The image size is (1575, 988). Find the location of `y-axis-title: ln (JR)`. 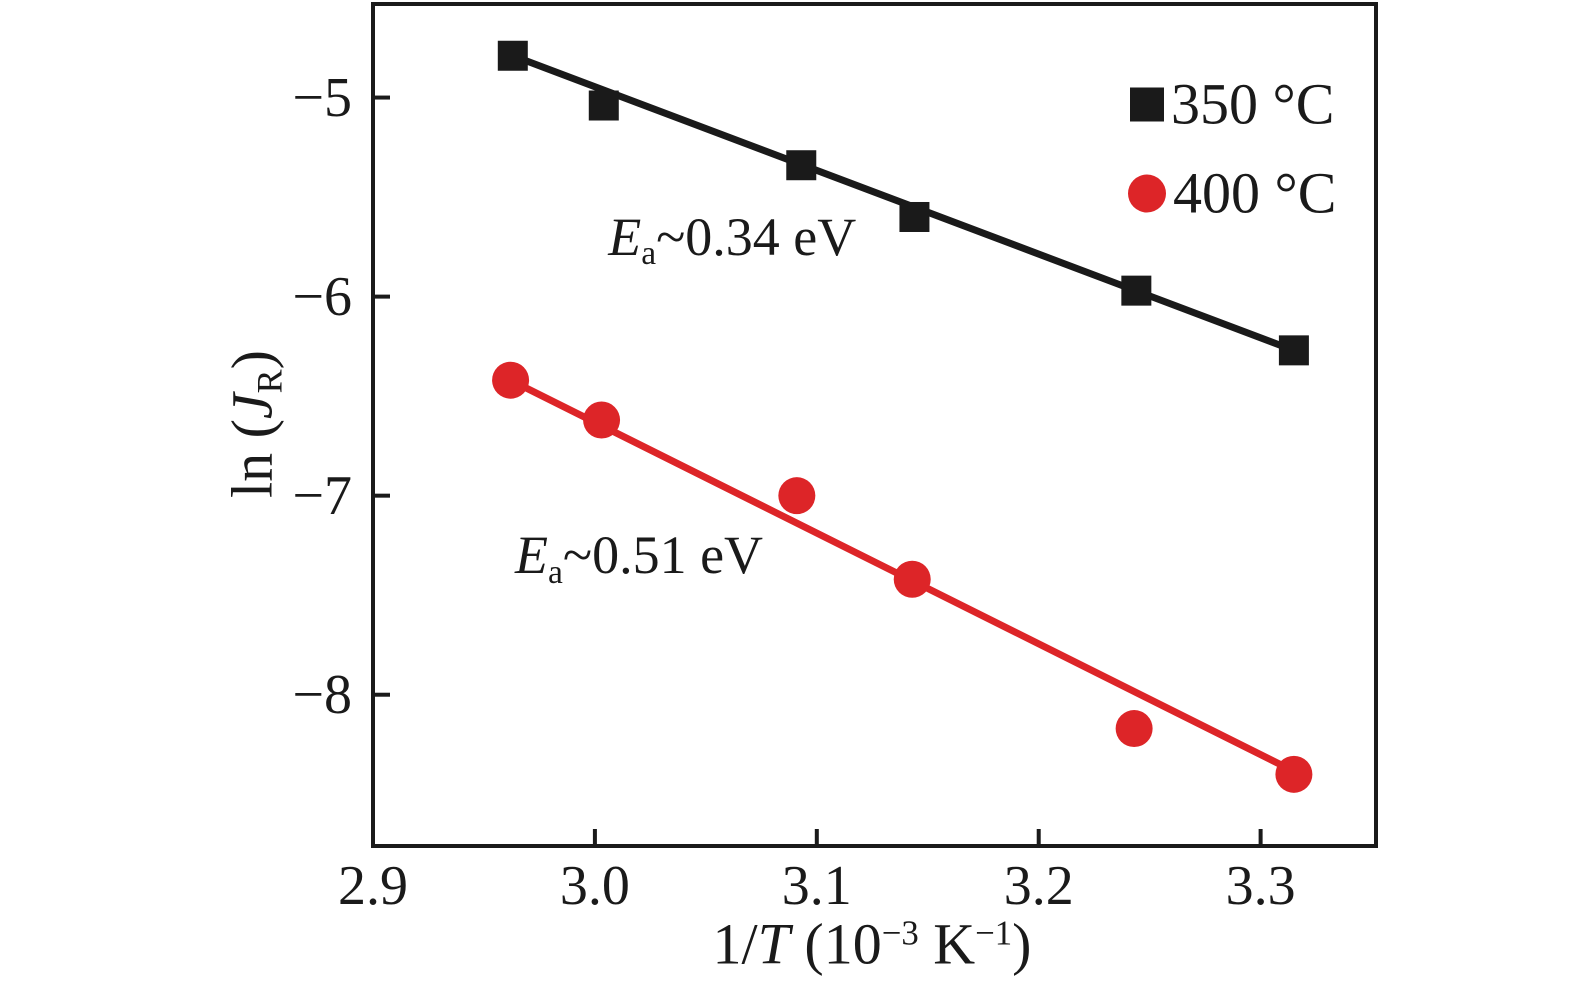

y-axis-title: ln (JR) is located at coordinates (254, 424).